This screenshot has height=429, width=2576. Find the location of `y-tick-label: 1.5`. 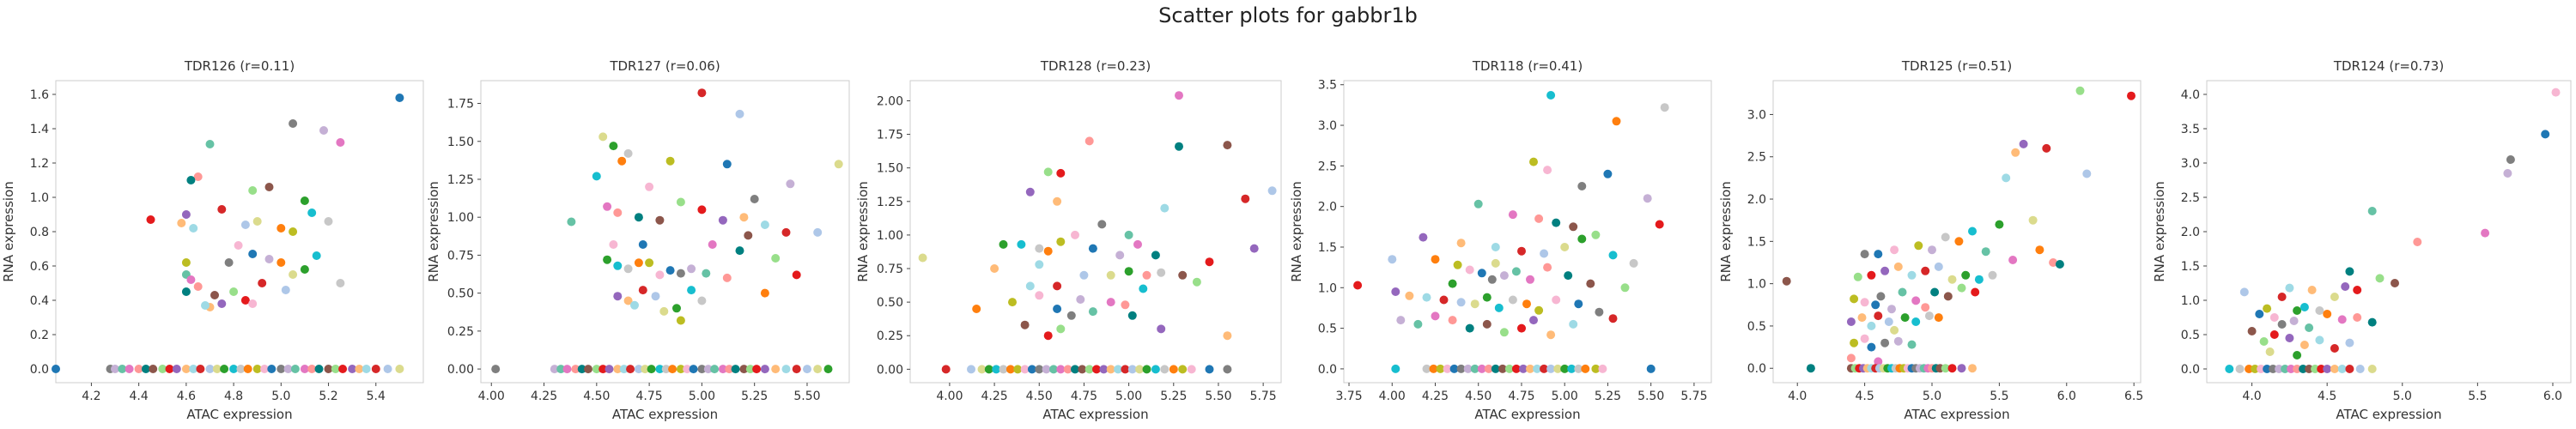

y-tick-label: 1.5 is located at coordinates (2190, 267).